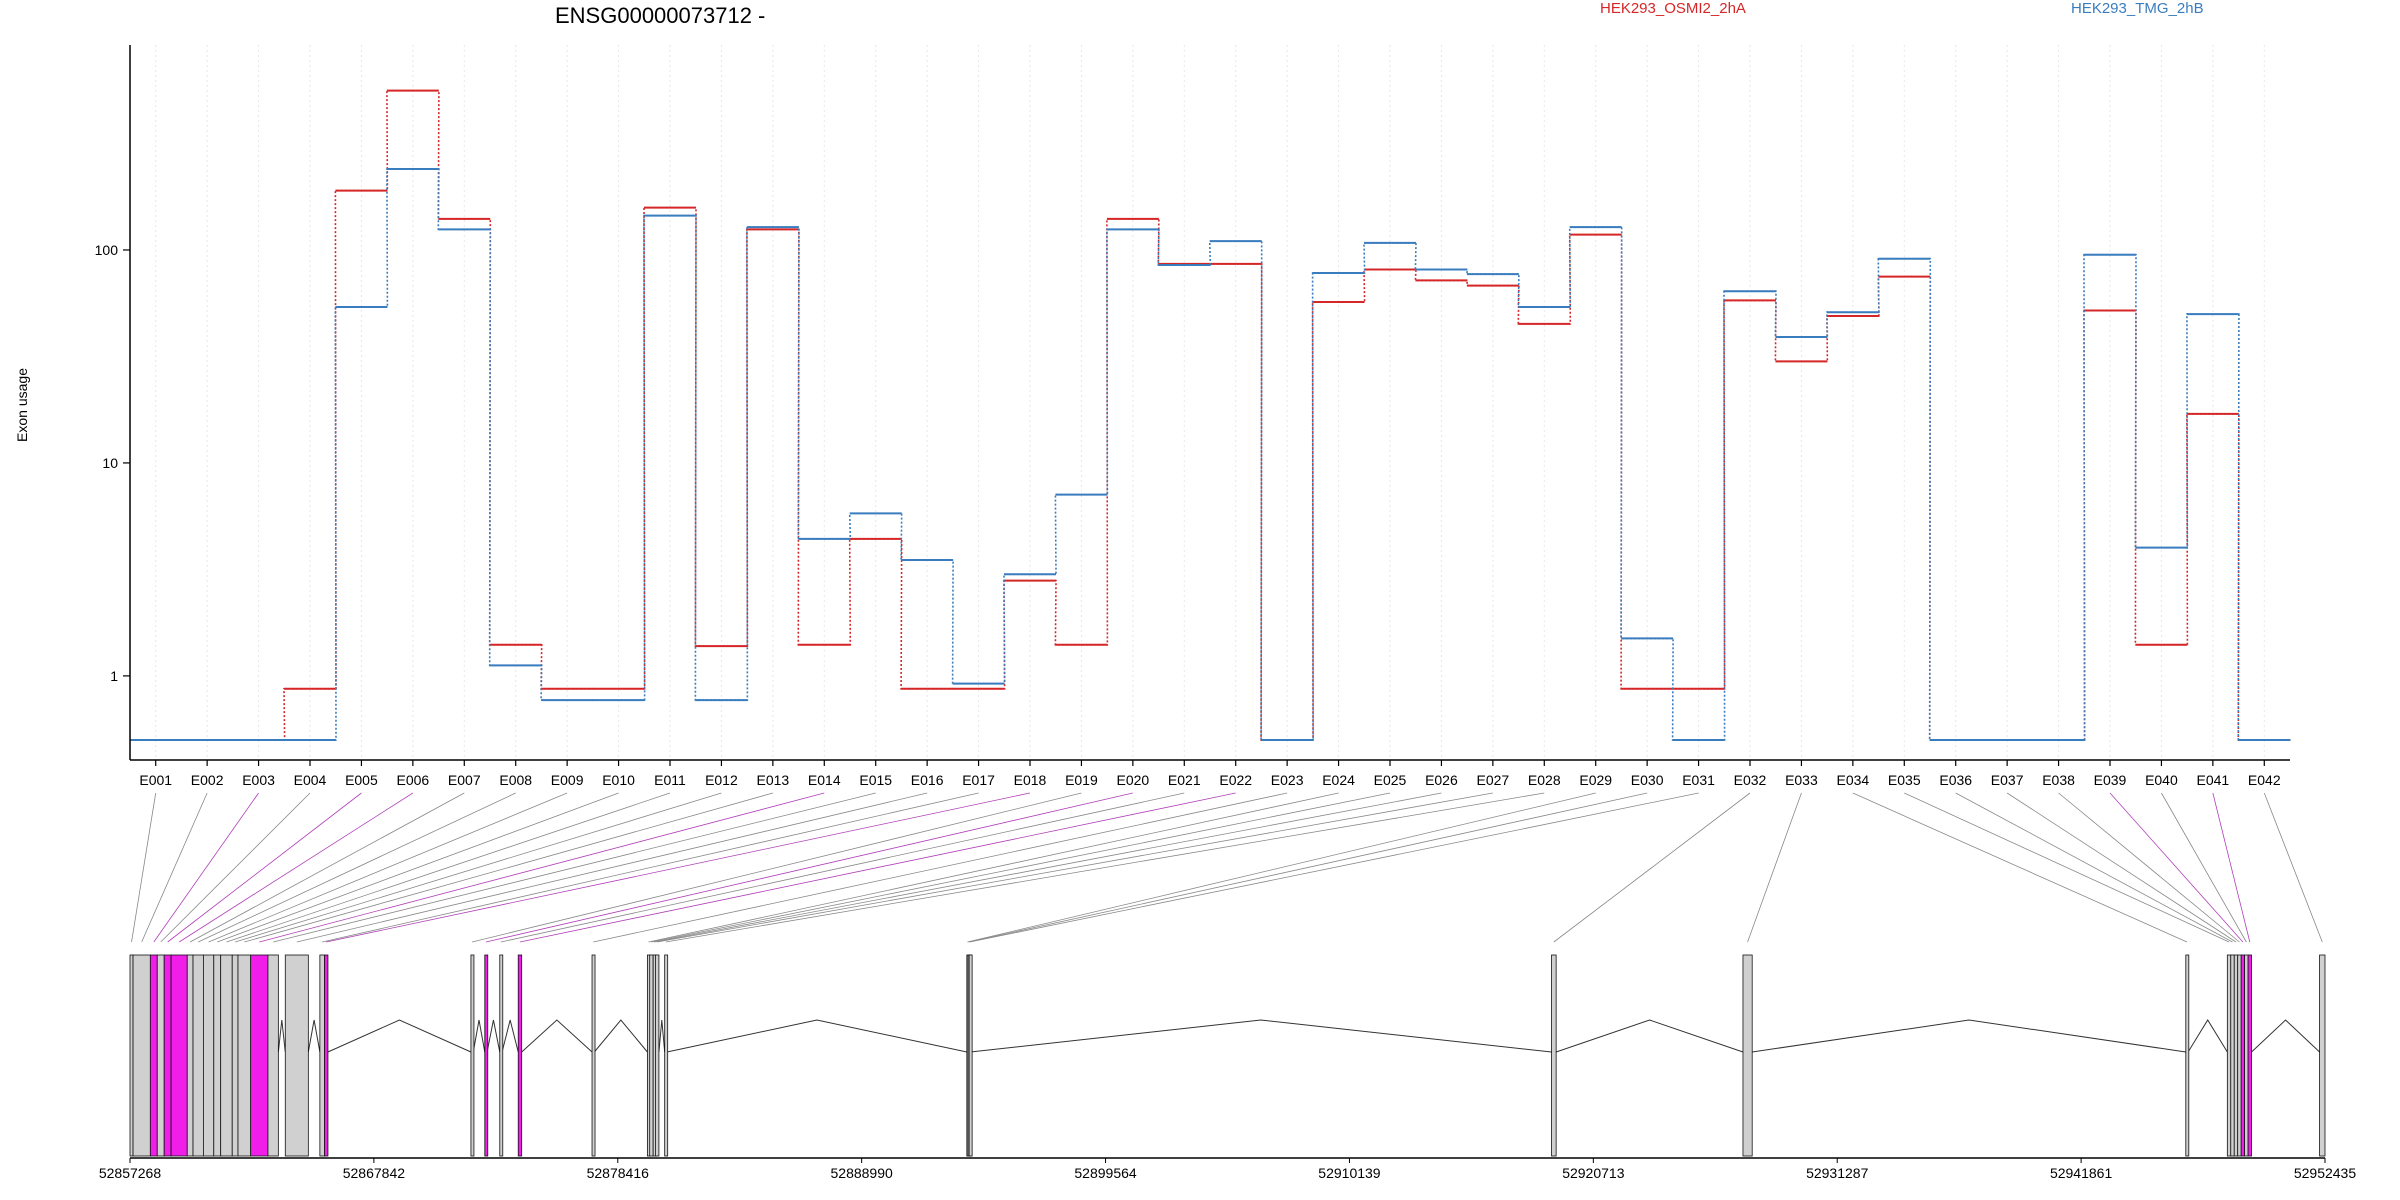 The image size is (2400, 1200). I want to click on gene-coord-52888990: 52888990, so click(862, 1173).